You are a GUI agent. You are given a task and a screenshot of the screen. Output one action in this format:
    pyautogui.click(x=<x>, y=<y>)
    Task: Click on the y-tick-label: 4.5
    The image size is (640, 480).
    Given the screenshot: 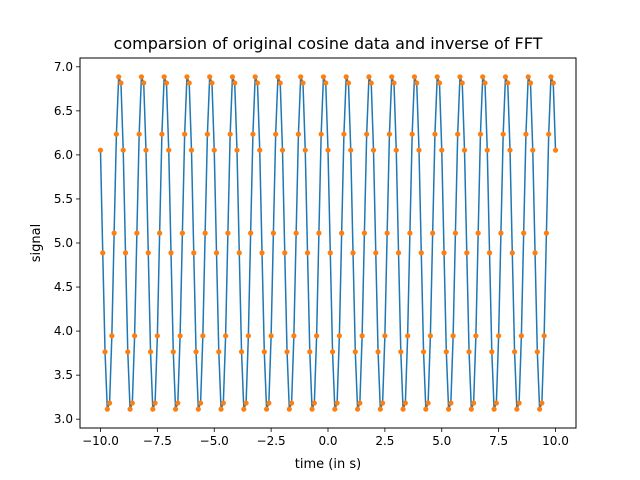 What is the action you would take?
    pyautogui.click(x=63, y=287)
    